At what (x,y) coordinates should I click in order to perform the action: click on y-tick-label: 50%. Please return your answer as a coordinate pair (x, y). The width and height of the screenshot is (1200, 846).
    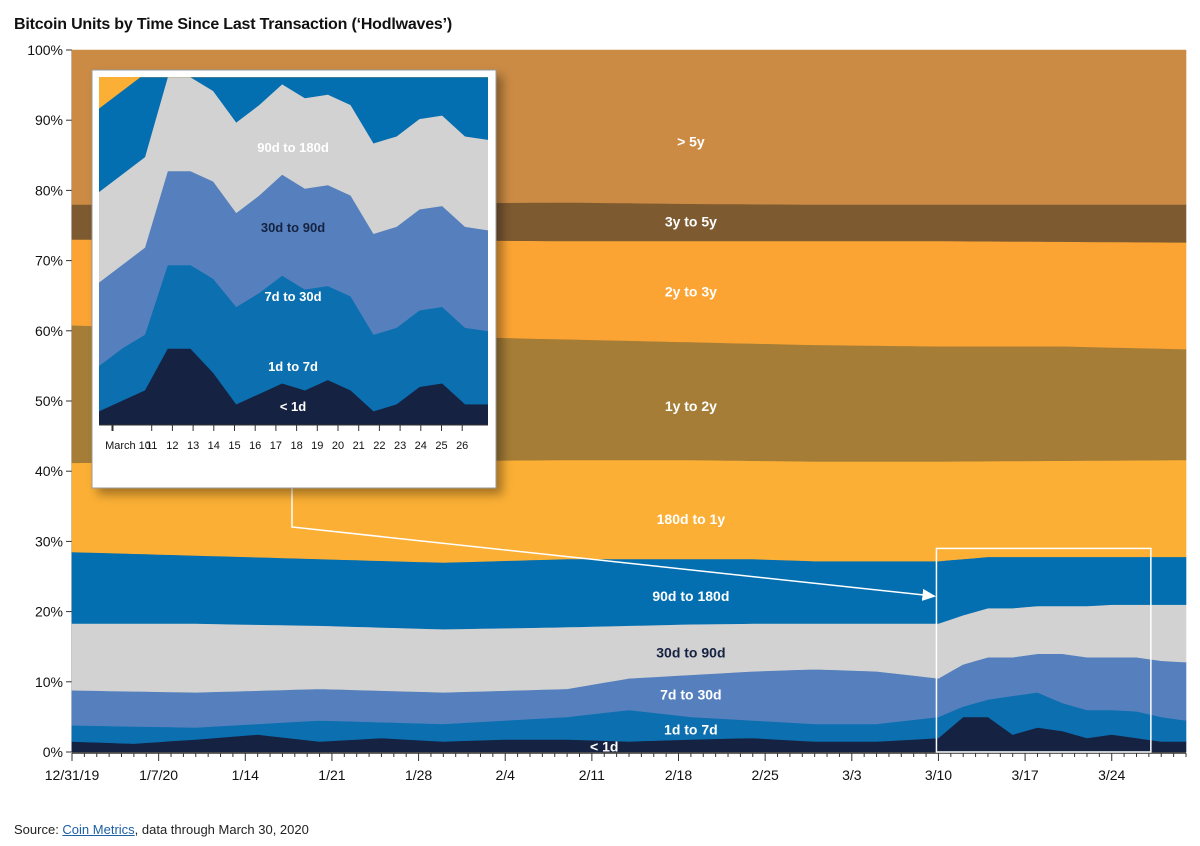
    Looking at the image, I should click on (49, 401).